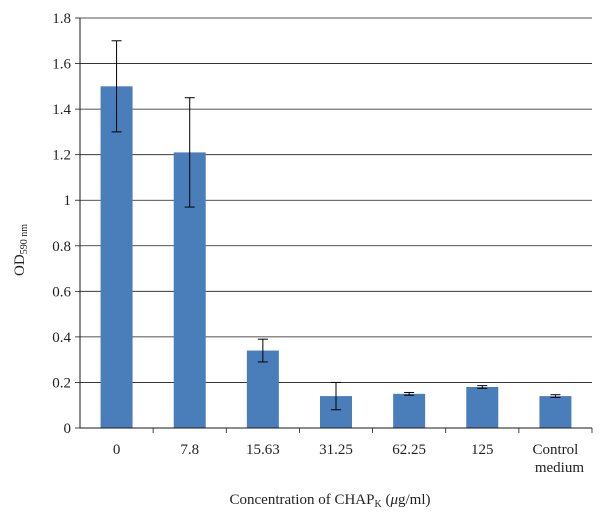  I want to click on y-axis-title: OD590 nm, so click(21, 250).